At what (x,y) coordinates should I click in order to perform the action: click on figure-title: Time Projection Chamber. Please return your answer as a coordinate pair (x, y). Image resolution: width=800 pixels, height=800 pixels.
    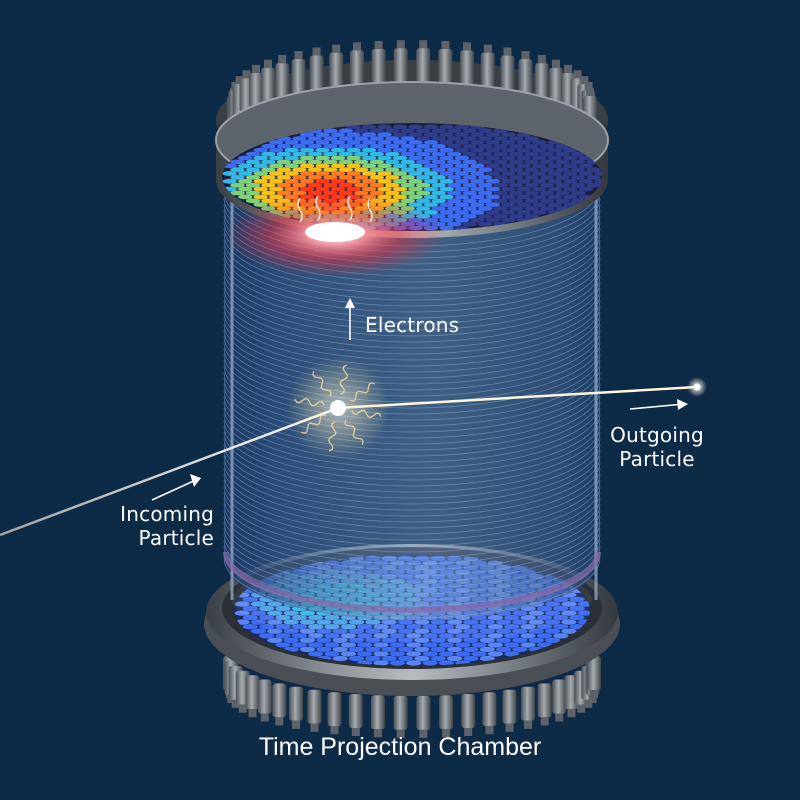
    Looking at the image, I should click on (400, 747).